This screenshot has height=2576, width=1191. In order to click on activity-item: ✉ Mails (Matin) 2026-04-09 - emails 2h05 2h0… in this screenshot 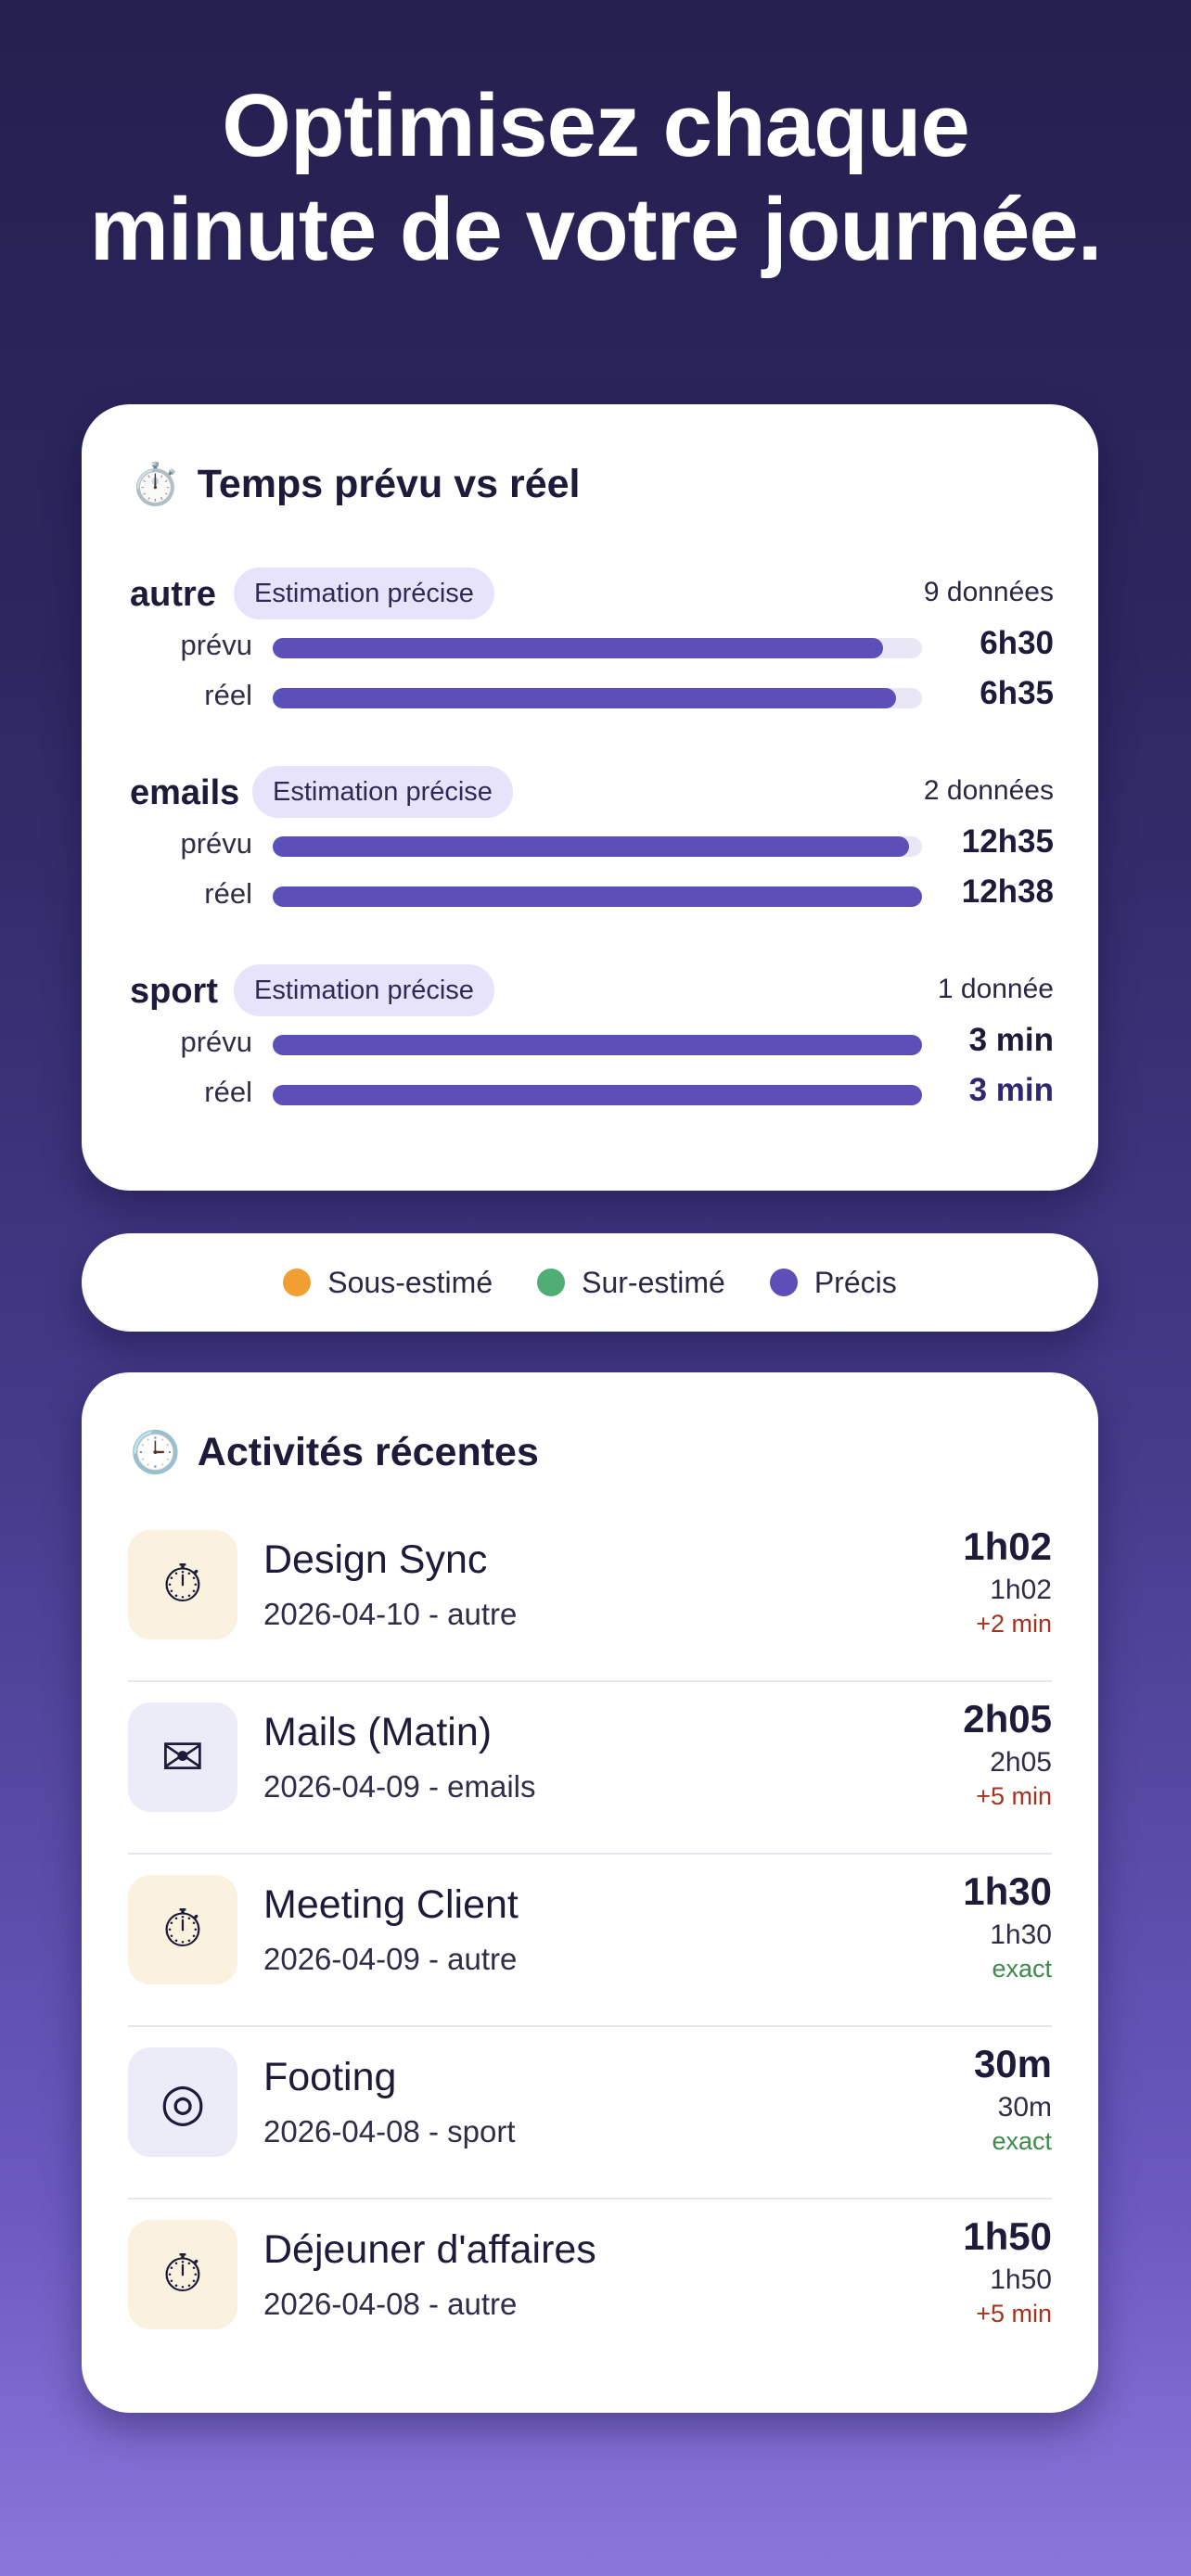, I will do `click(590, 1768)`.